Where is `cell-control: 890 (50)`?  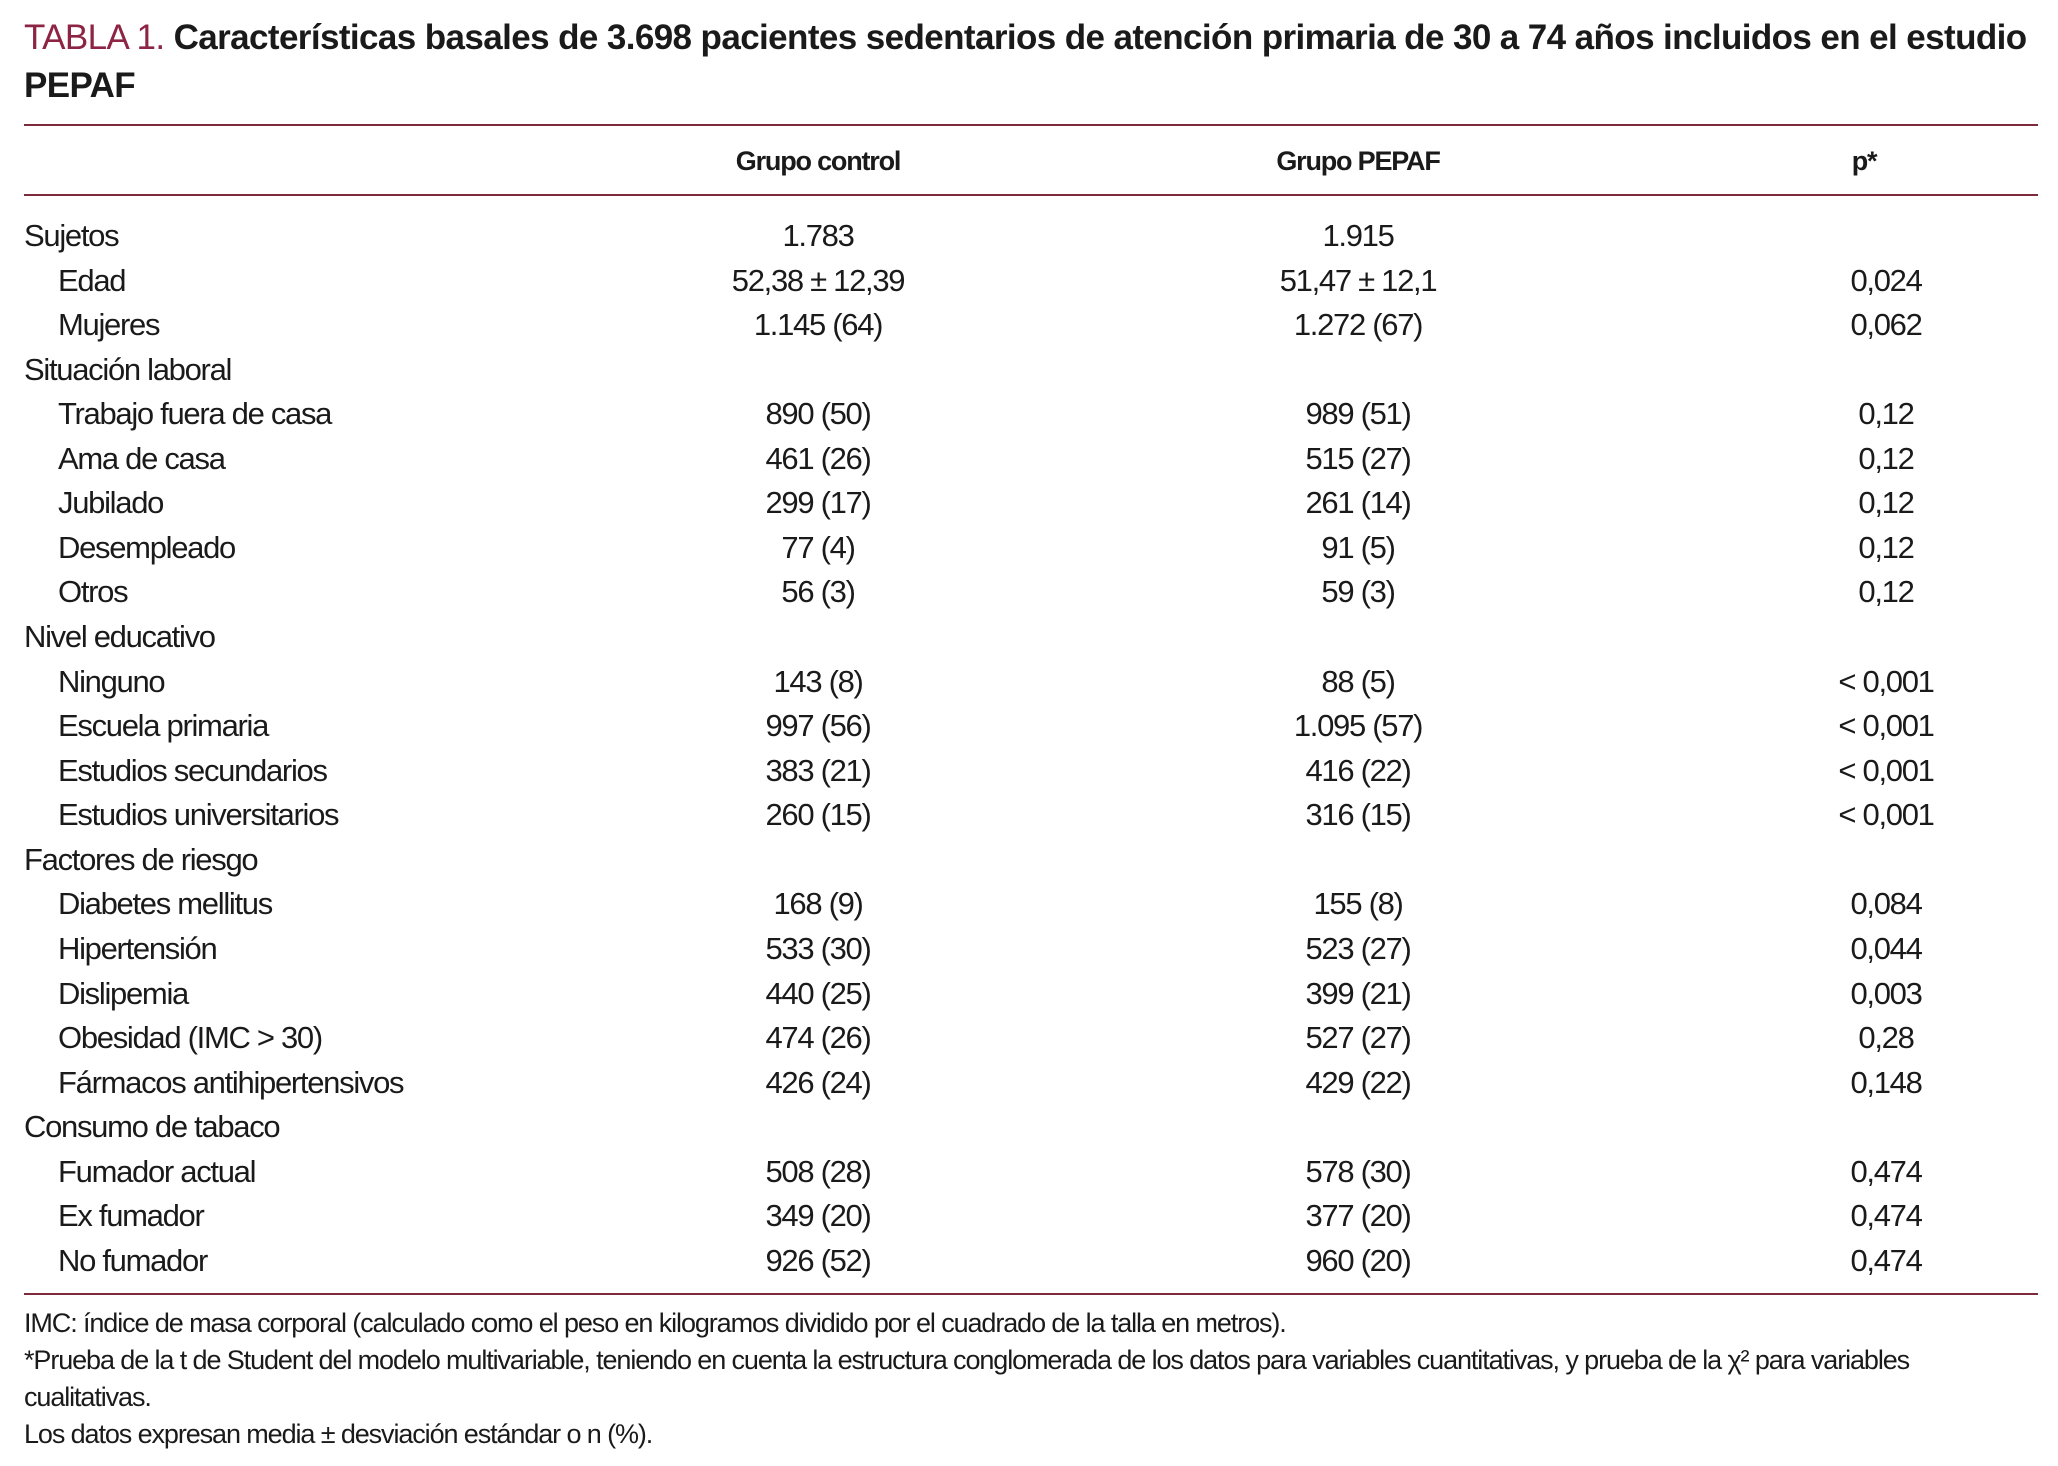
cell-control: 890 (50) is located at coordinates (818, 414).